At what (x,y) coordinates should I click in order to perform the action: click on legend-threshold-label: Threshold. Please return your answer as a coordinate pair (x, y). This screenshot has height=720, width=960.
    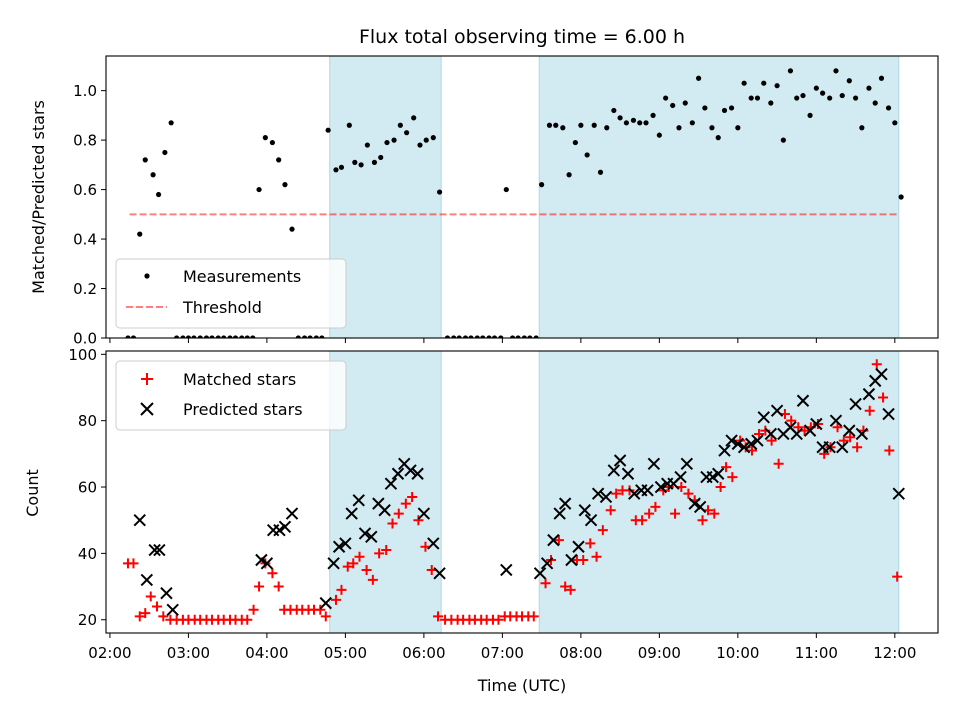
    Looking at the image, I should click on (222, 307).